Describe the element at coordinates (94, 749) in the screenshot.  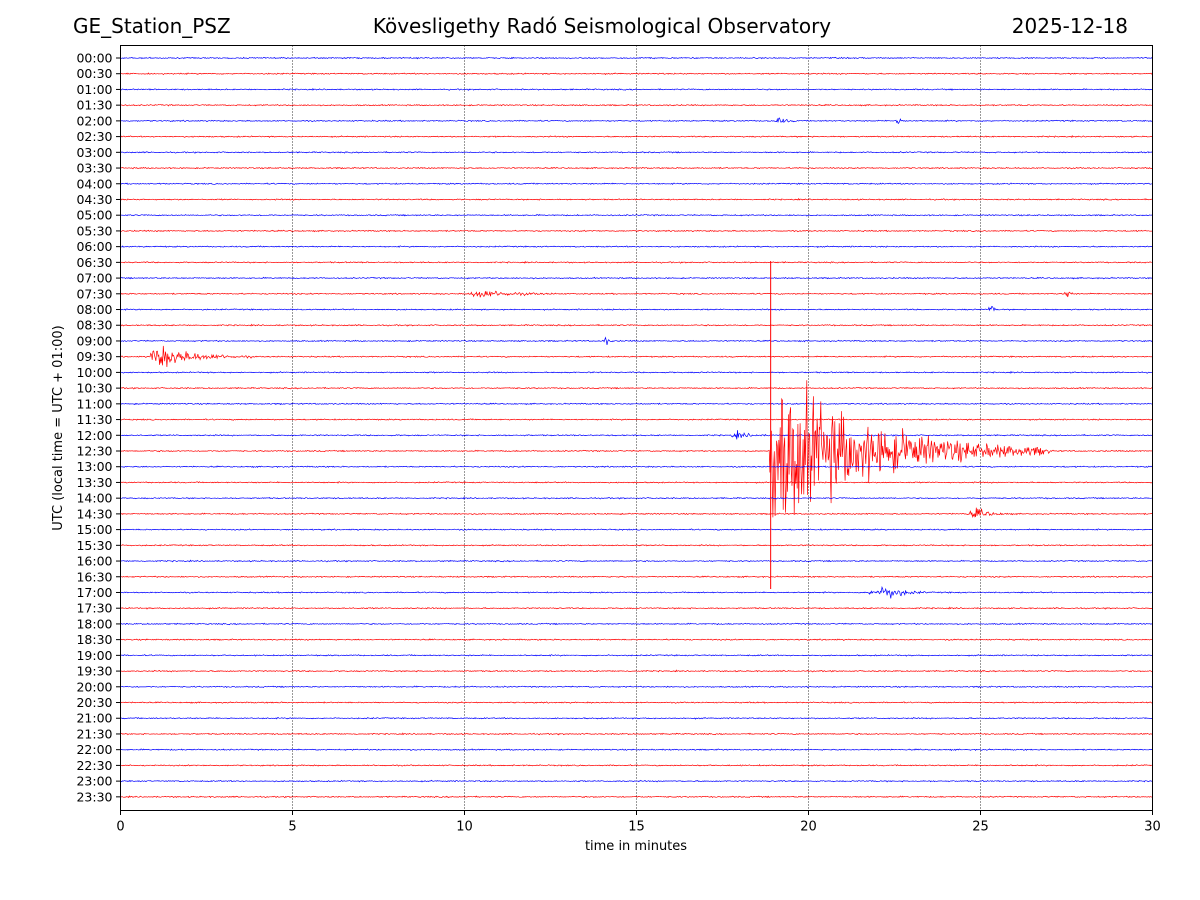
I see `y-tick-label: 22:00` at that location.